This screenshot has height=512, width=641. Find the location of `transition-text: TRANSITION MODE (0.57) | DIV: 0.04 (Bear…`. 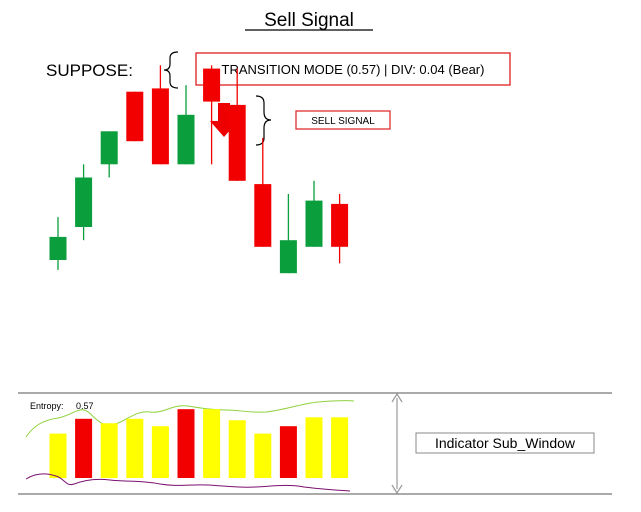

transition-text: TRANSITION MODE (0.57) | DIV: 0.04 (Bear… is located at coordinates (353, 69).